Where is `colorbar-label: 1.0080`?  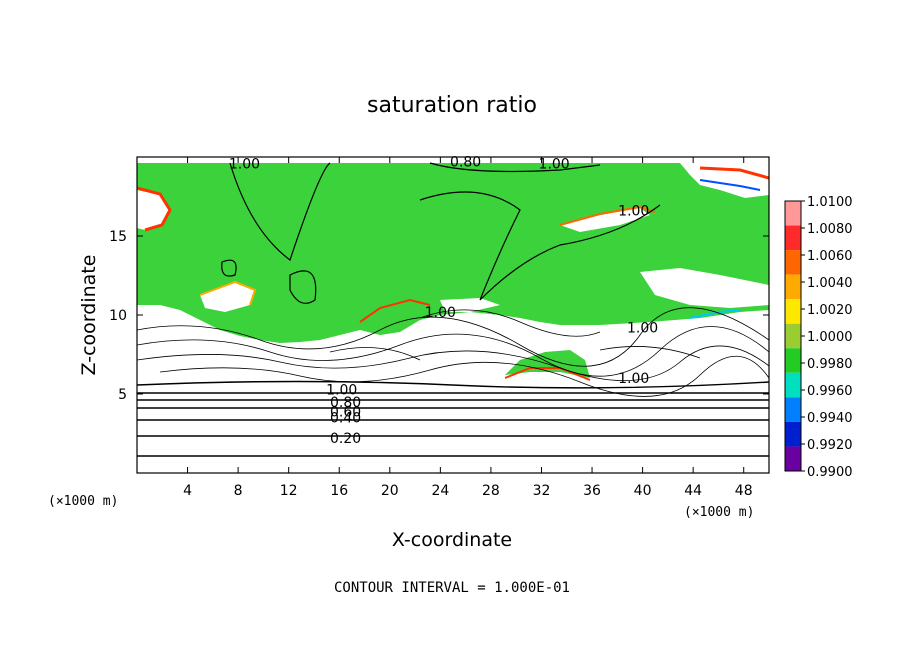
colorbar-label: 1.0080 is located at coordinates (830, 229).